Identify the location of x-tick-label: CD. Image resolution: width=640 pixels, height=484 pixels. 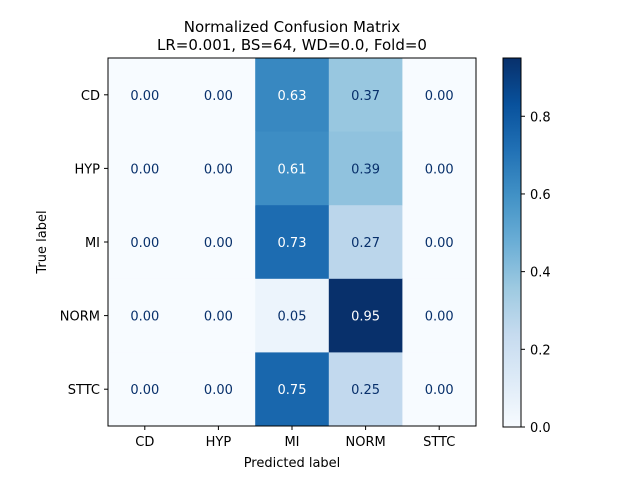
(144, 442).